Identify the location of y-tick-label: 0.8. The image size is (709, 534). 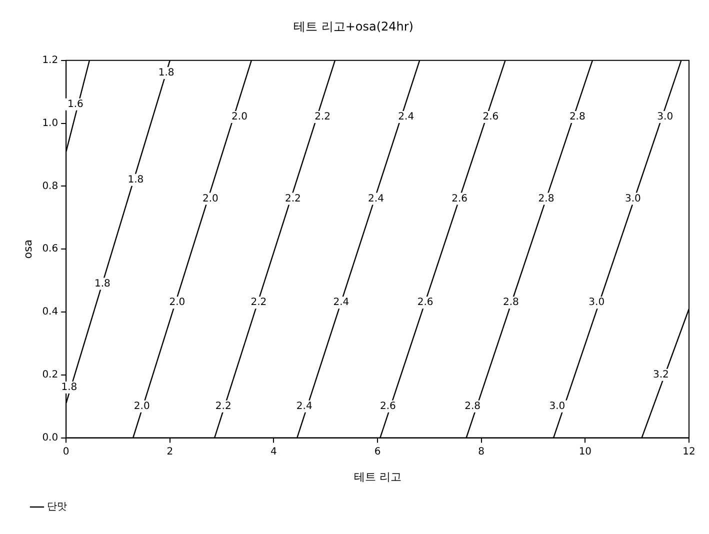
(50, 186).